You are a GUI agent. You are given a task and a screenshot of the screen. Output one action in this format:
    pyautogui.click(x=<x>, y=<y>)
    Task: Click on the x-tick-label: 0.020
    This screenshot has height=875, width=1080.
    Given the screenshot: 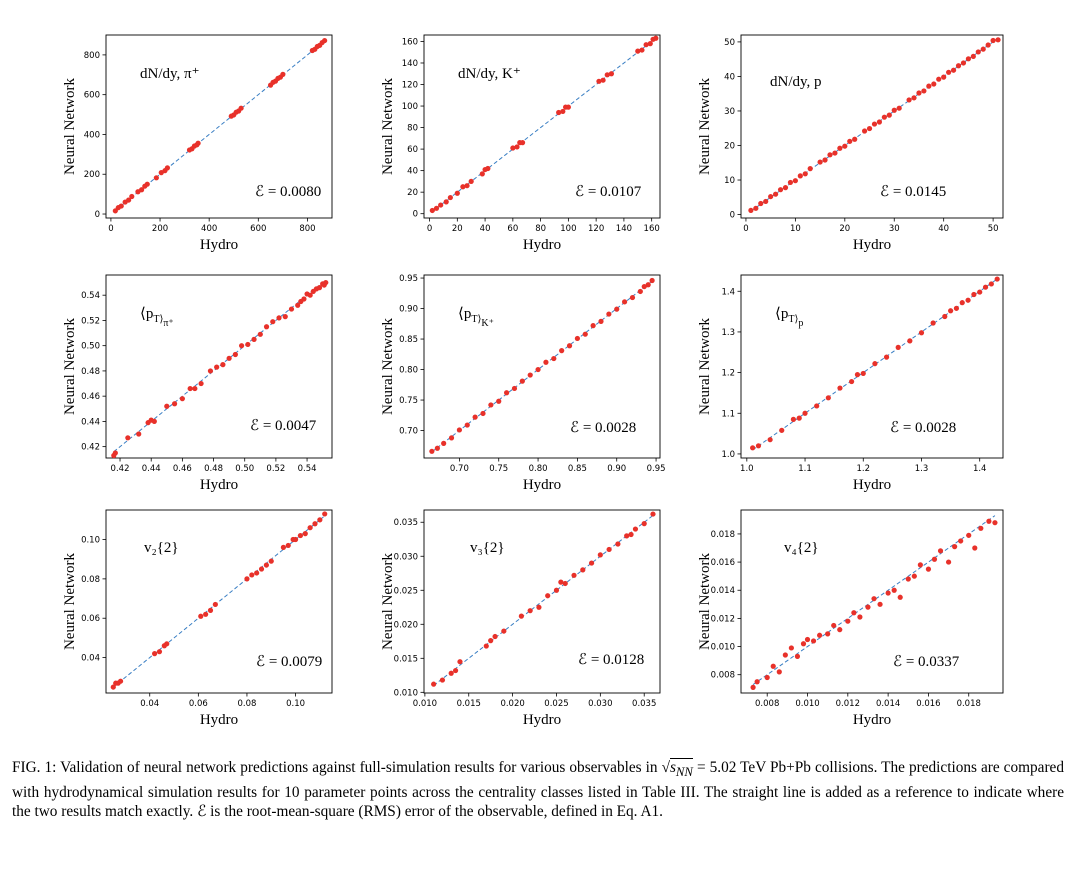 What is the action you would take?
    pyautogui.click(x=512, y=704)
    